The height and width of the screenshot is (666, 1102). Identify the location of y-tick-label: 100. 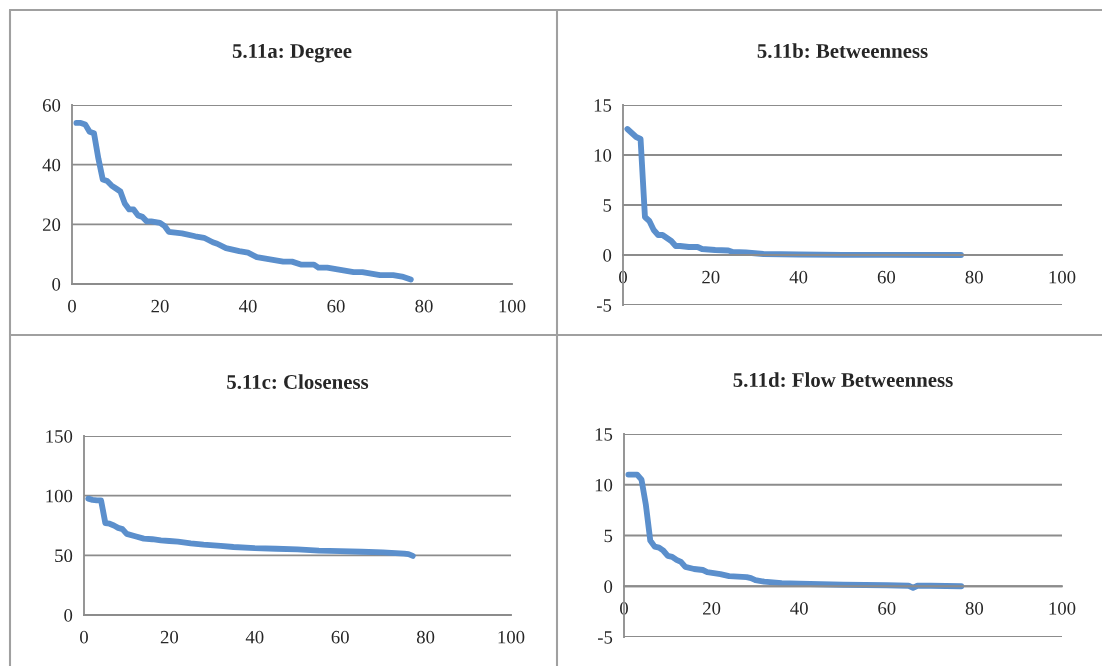
(59, 496).